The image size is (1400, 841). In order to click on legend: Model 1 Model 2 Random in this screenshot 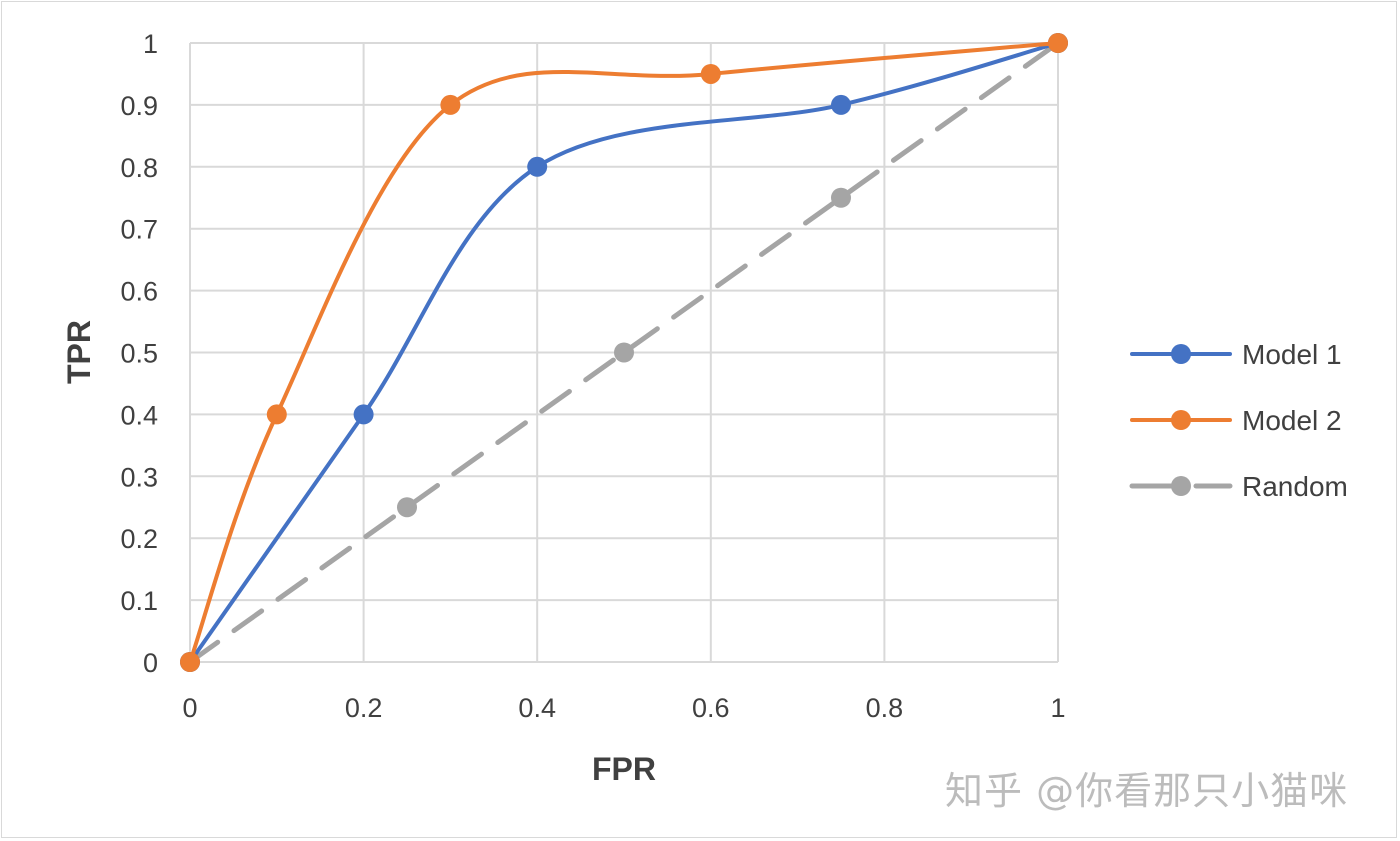, I will do `click(1238, 420)`.